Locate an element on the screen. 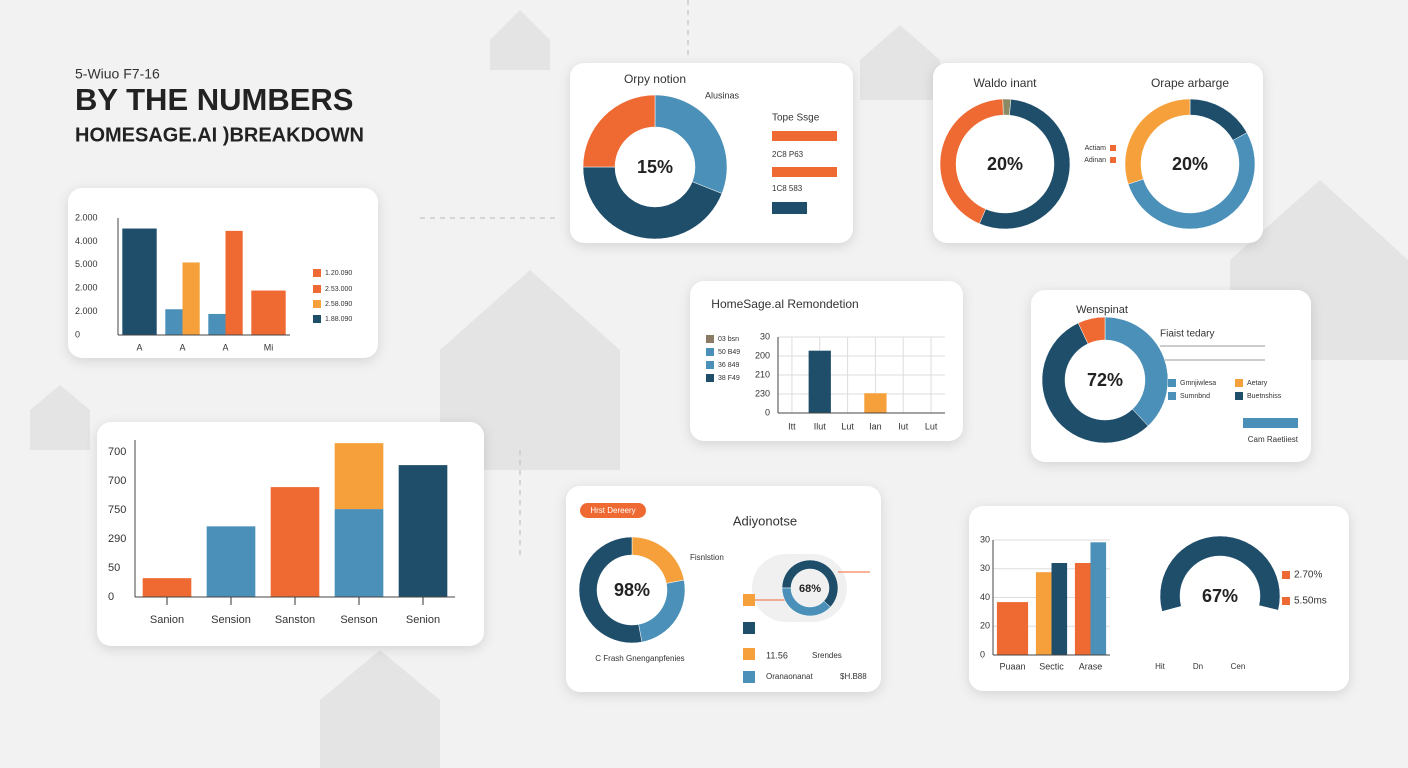  x-tick-label: Sectic is located at coordinates (1051, 666).